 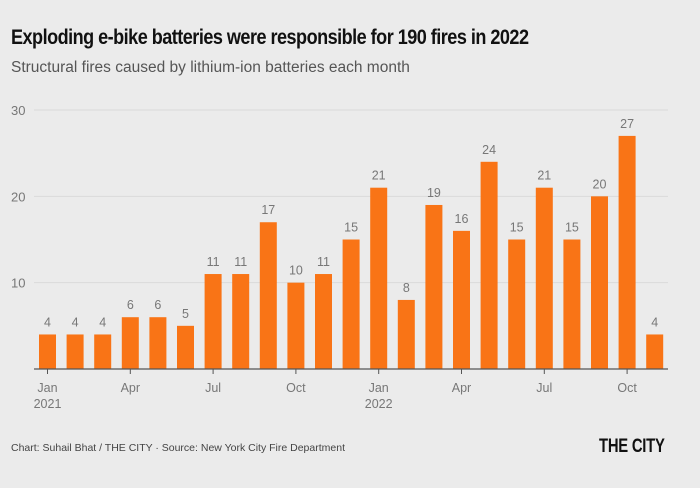 I want to click on x-tick-year-label: 2022, so click(x=379, y=404).